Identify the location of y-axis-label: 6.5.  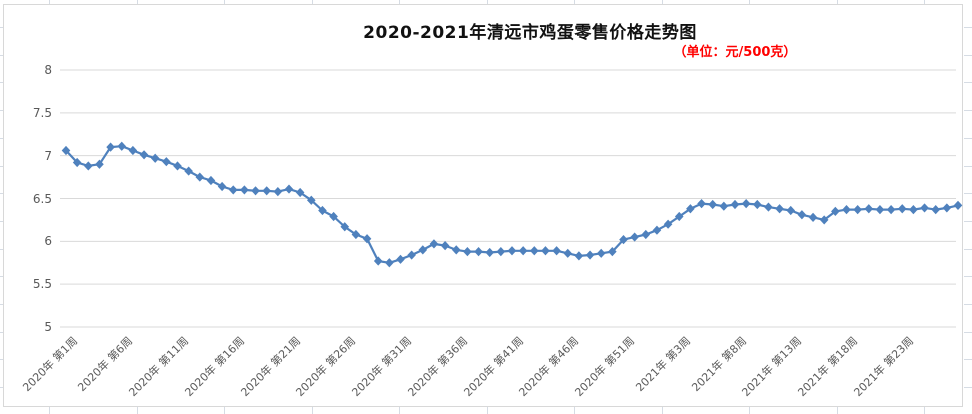
(42, 198).